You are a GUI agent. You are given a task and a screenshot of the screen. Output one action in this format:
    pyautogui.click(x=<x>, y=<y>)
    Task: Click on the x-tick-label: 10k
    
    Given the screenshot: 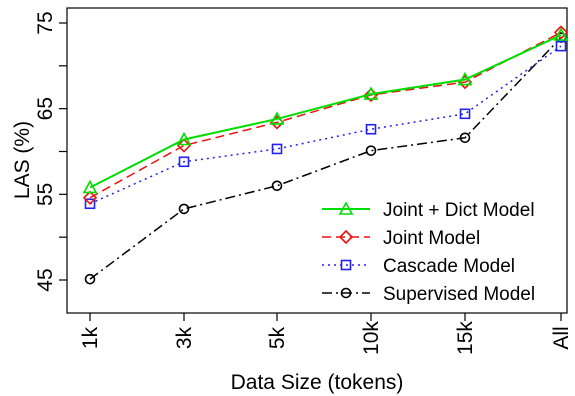 What is the action you would take?
    pyautogui.click(x=371, y=338)
    